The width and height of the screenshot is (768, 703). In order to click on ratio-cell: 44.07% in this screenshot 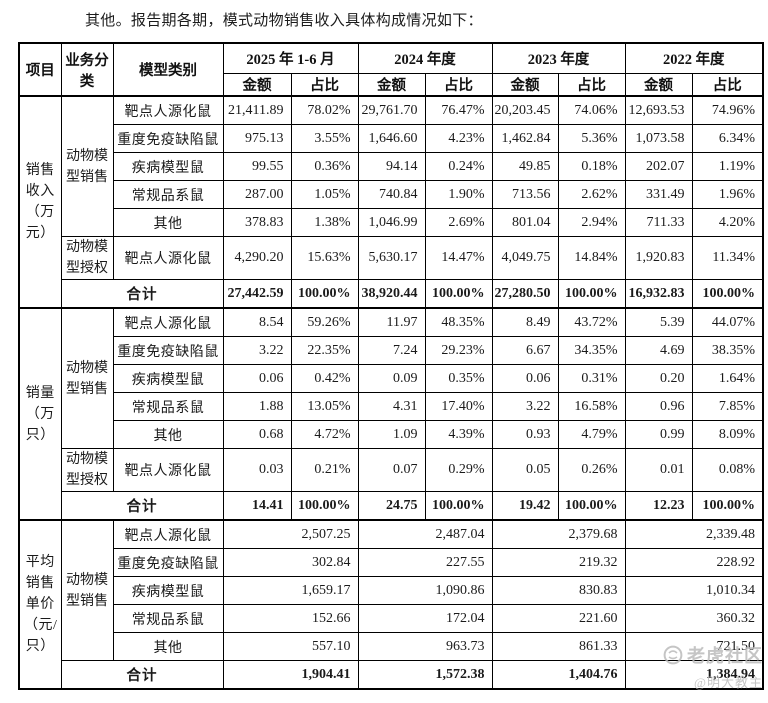, I will do `click(727, 322)`.